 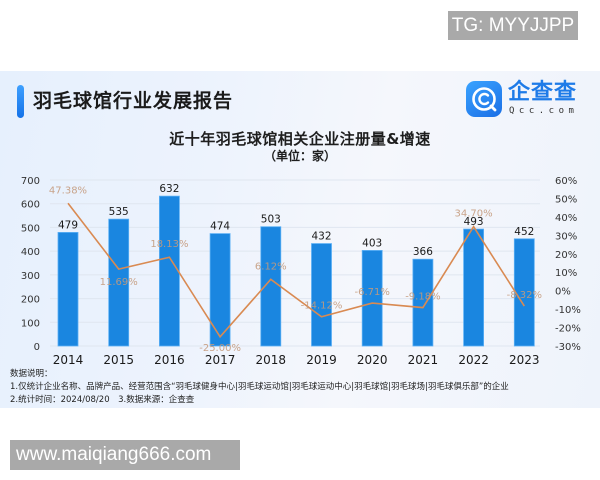 What do you see at coordinates (422, 297) in the screenshot?
I see `growth-value-label: -9.18%` at bounding box center [422, 297].